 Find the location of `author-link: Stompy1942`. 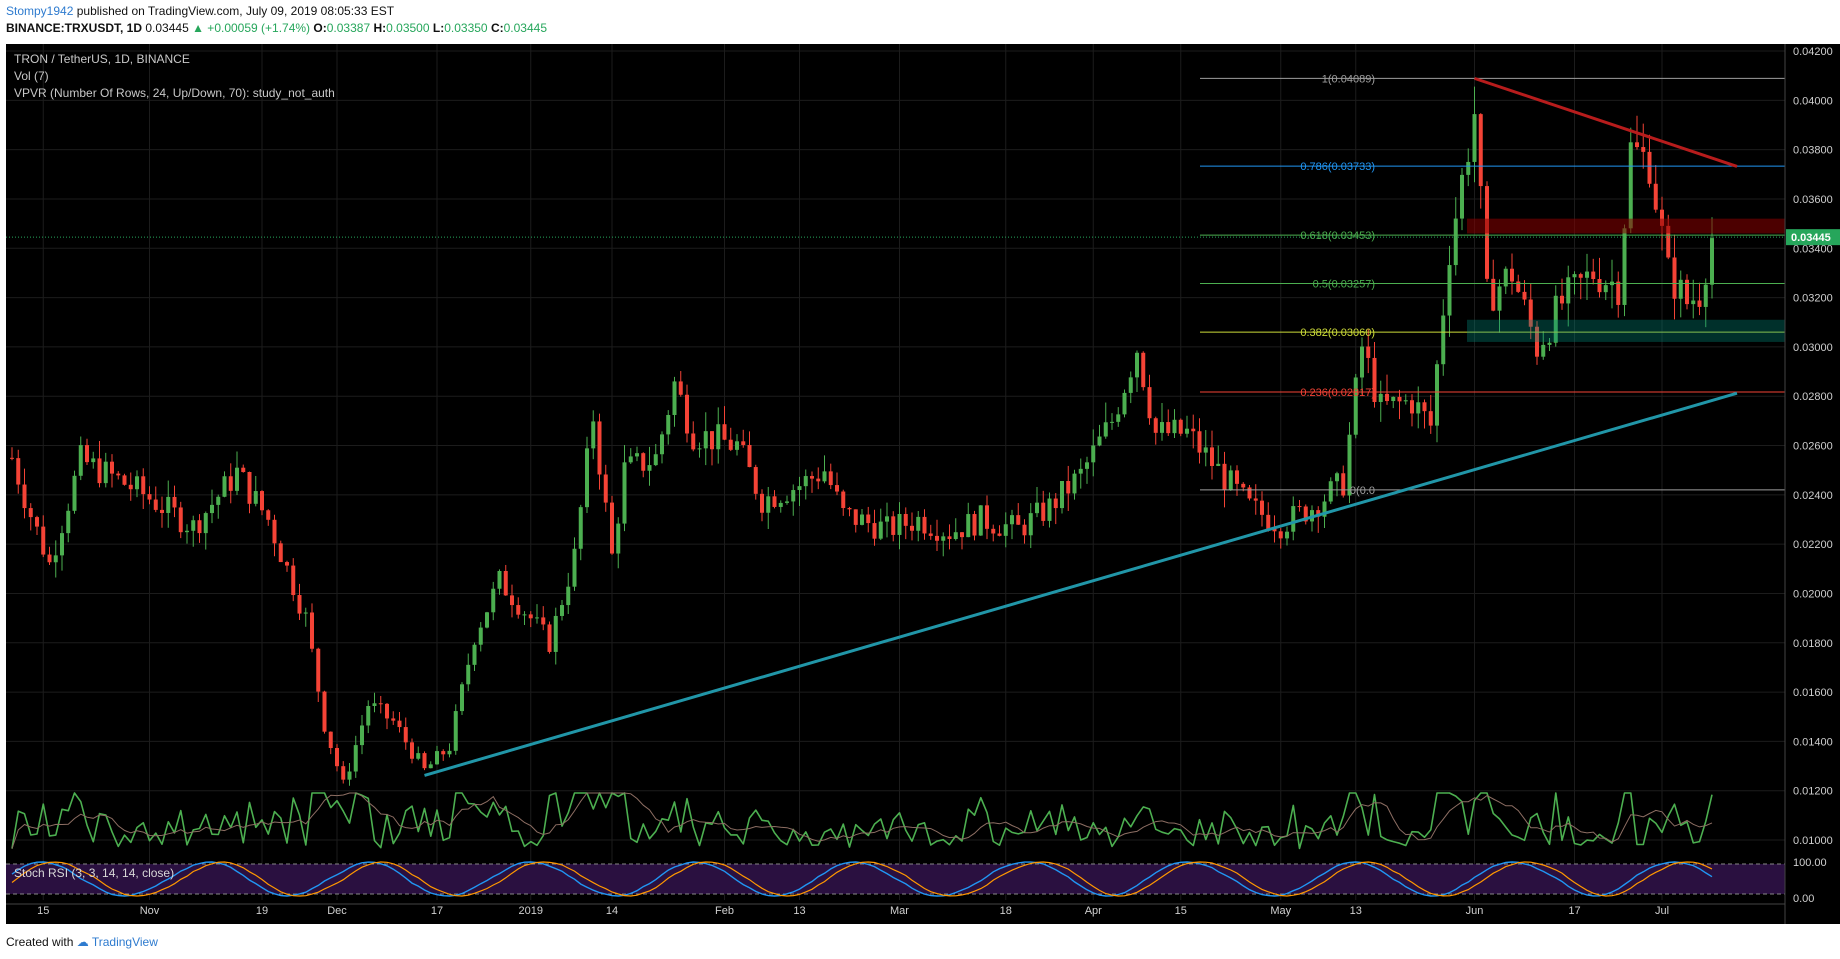

author-link: Stompy1942 is located at coordinates (40, 11).